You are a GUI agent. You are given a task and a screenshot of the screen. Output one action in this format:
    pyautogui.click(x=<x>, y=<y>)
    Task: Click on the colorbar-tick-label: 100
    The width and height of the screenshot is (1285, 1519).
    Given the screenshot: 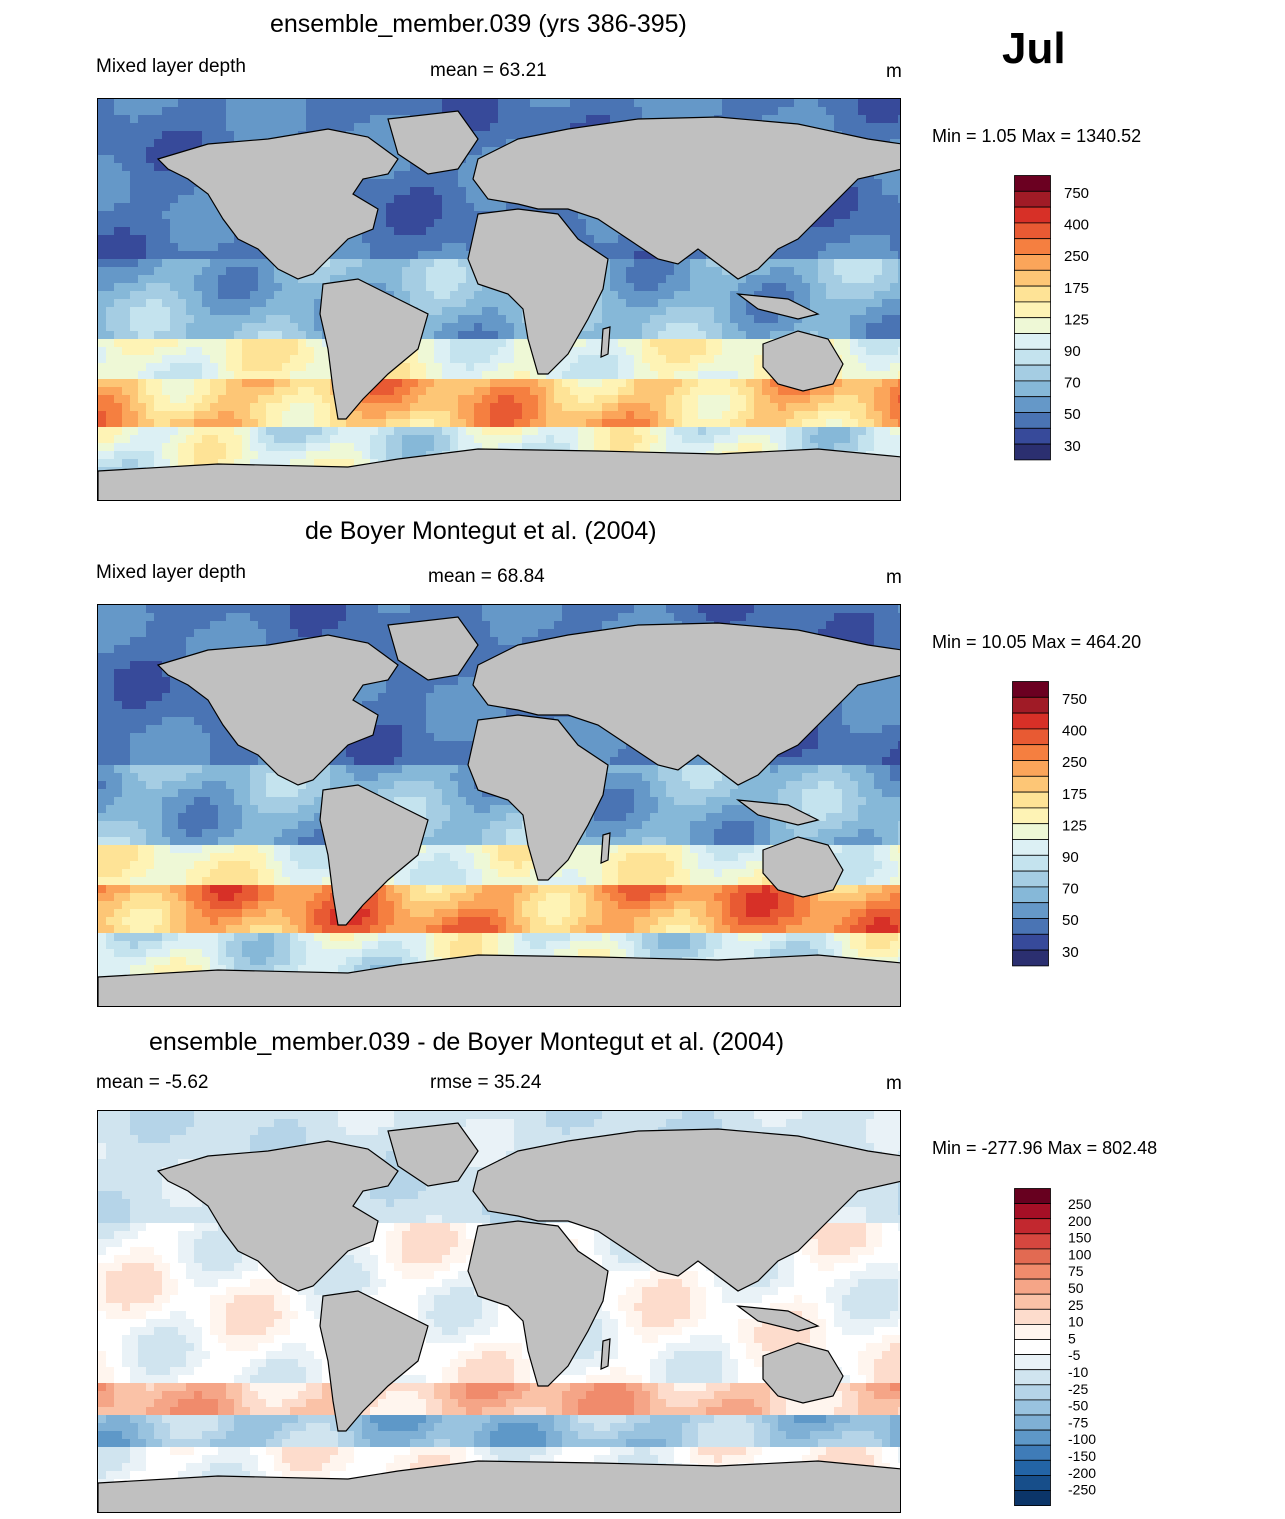 What is the action you would take?
    pyautogui.click(x=1080, y=1254)
    